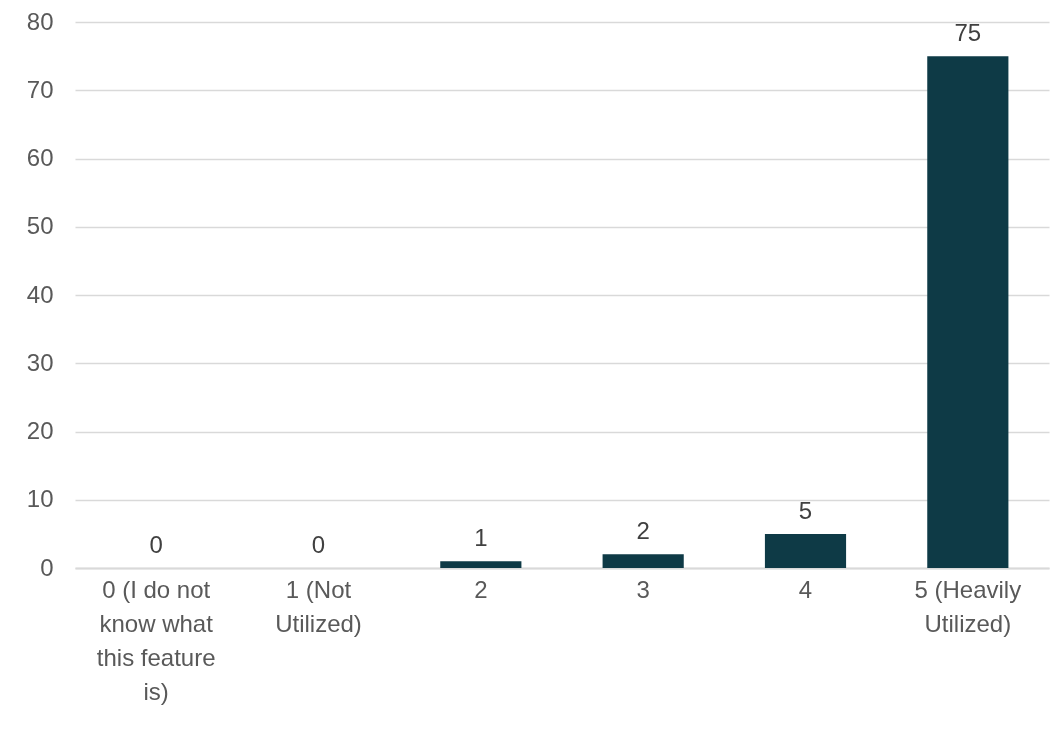  I want to click on y-tick-label: 10, so click(40, 499).